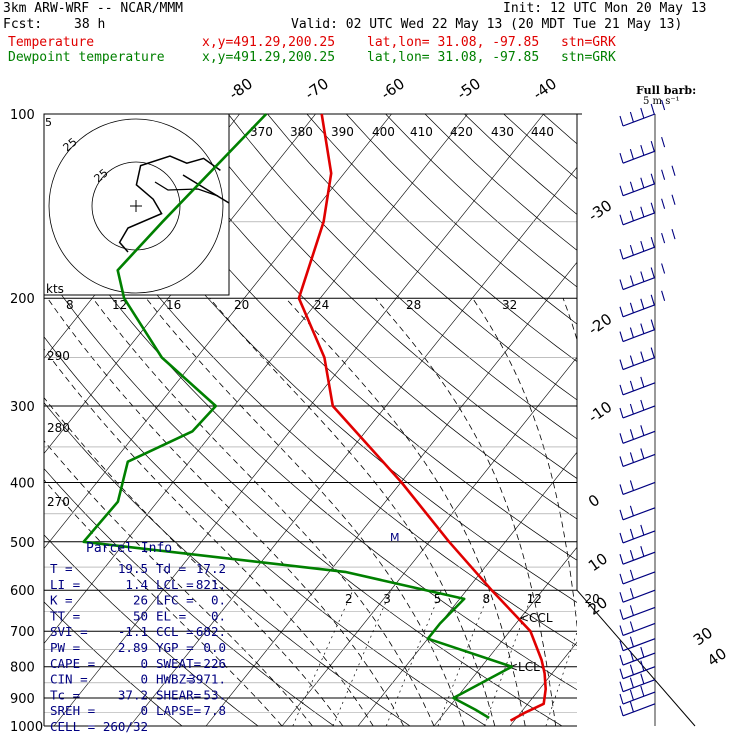 The image size is (740, 740). Describe the element at coordinates (214, 647) in the screenshot. I see `parcel-value: 0.0` at that location.